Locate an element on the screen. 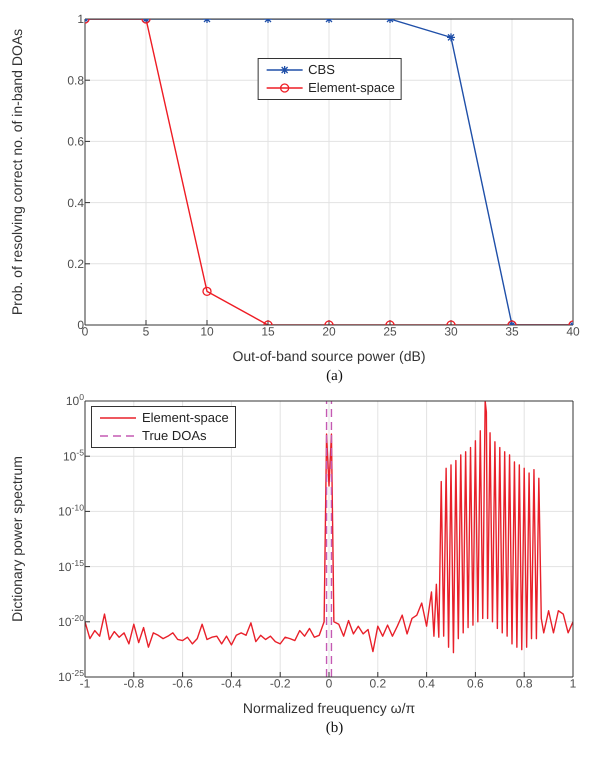 Image resolution: width=597 pixels, height=764 pixels. x-axis-title: Normalized freuquency ω/π is located at coordinates (329, 708).